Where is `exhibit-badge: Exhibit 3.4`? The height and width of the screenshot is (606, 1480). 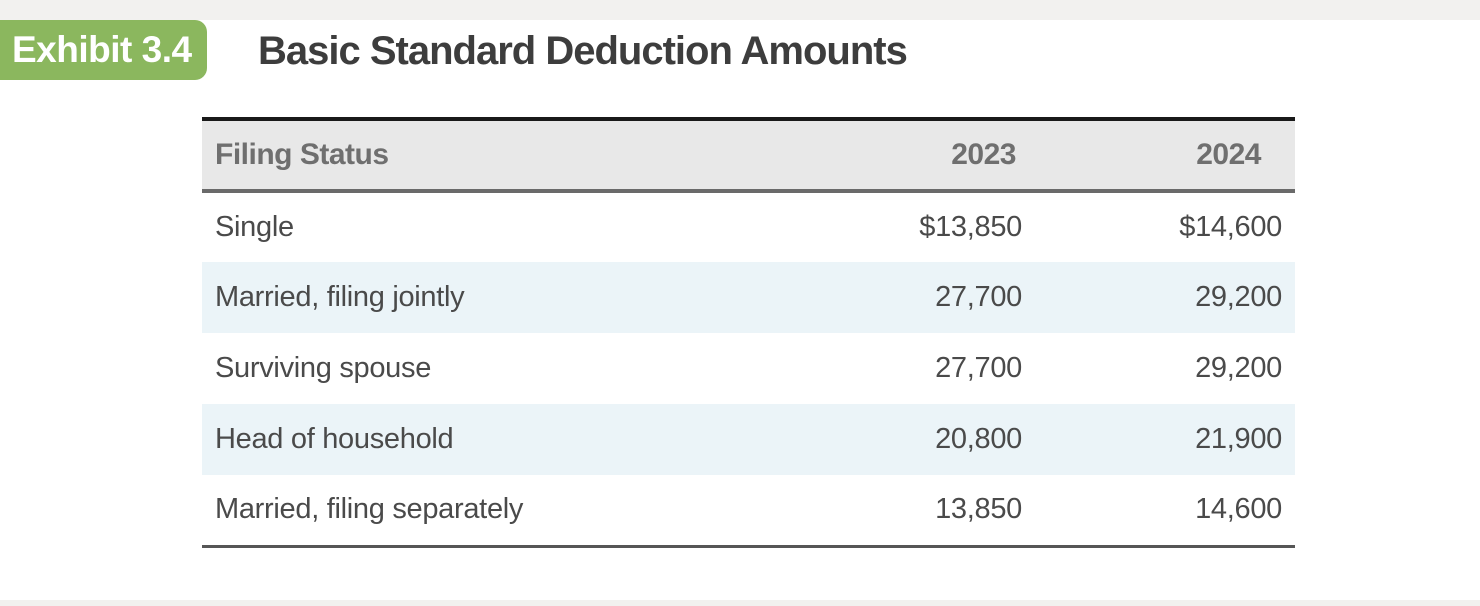
exhibit-badge: Exhibit 3.4 is located at coordinates (103, 50).